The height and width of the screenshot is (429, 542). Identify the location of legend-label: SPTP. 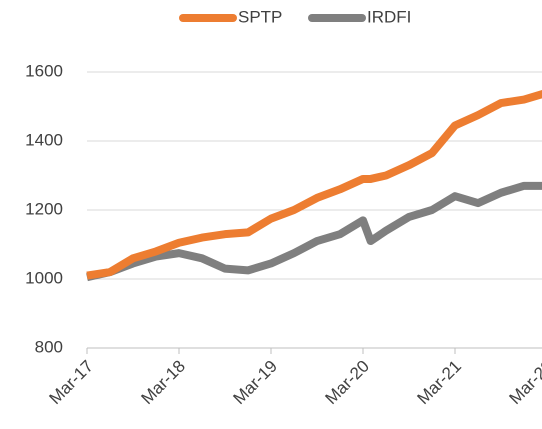
(260, 16).